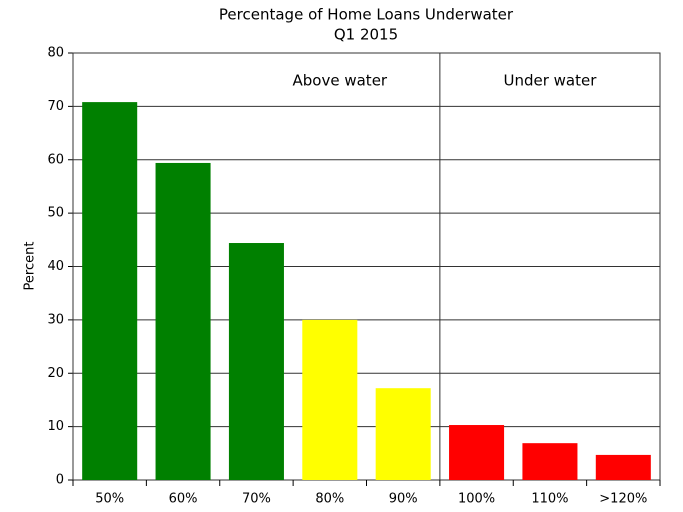 The height and width of the screenshot is (512, 683). Describe the element at coordinates (366, 15) in the screenshot. I see `chart-title: Percentage of Home Loans Underwater` at that location.